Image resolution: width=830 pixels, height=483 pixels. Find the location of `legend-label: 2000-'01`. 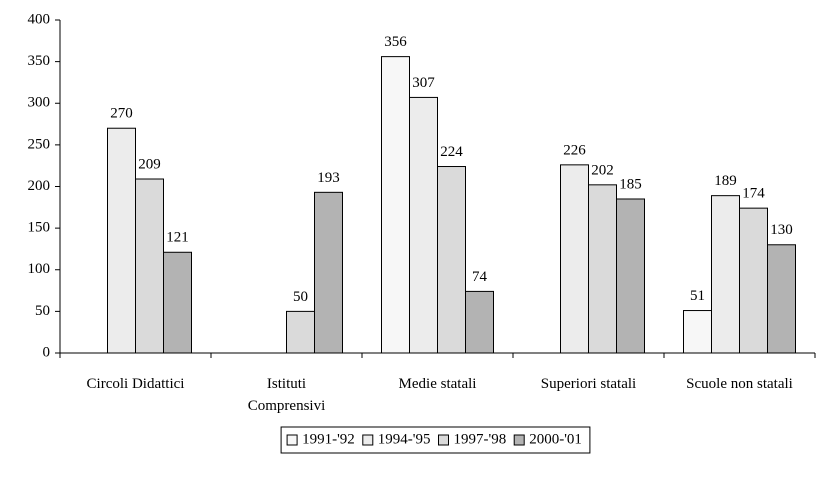

legend-label: 2000-'01 is located at coordinates (555, 439).